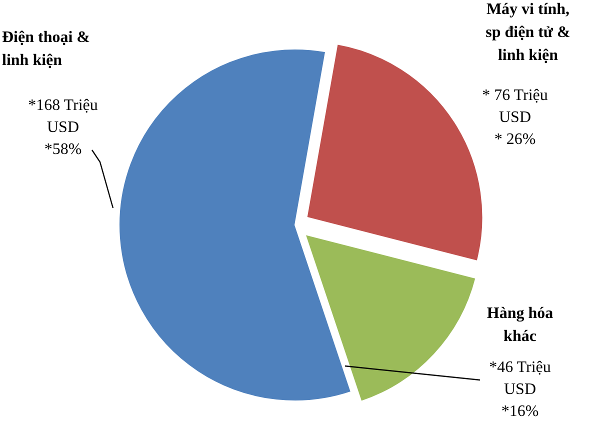  Describe the element at coordinates (528, 32) in the screenshot. I see `slice-label: Máy vi tính, sp điện tử & linh kiện` at that location.